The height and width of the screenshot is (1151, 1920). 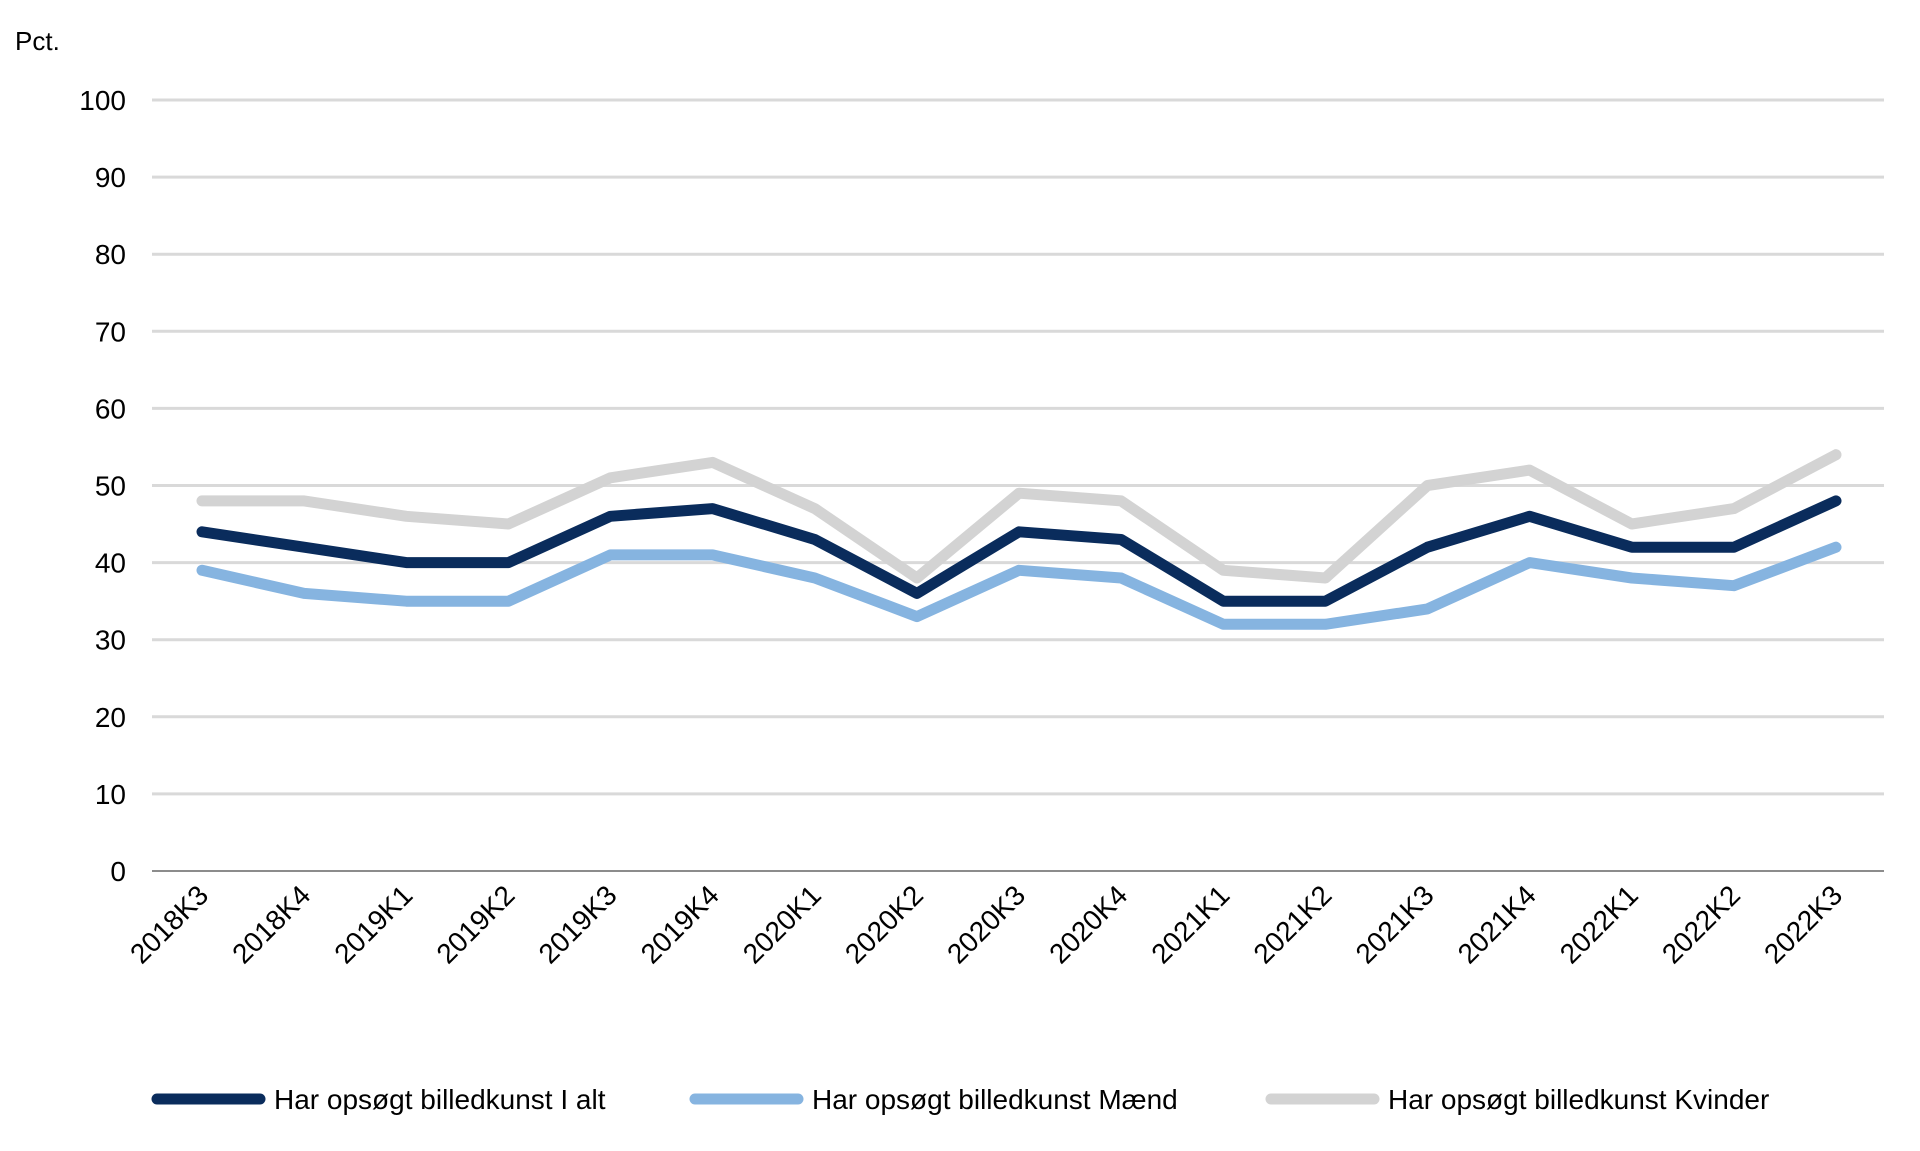 What do you see at coordinates (271, 924) in the screenshot?
I see `x-tick-label: 2018K4` at bounding box center [271, 924].